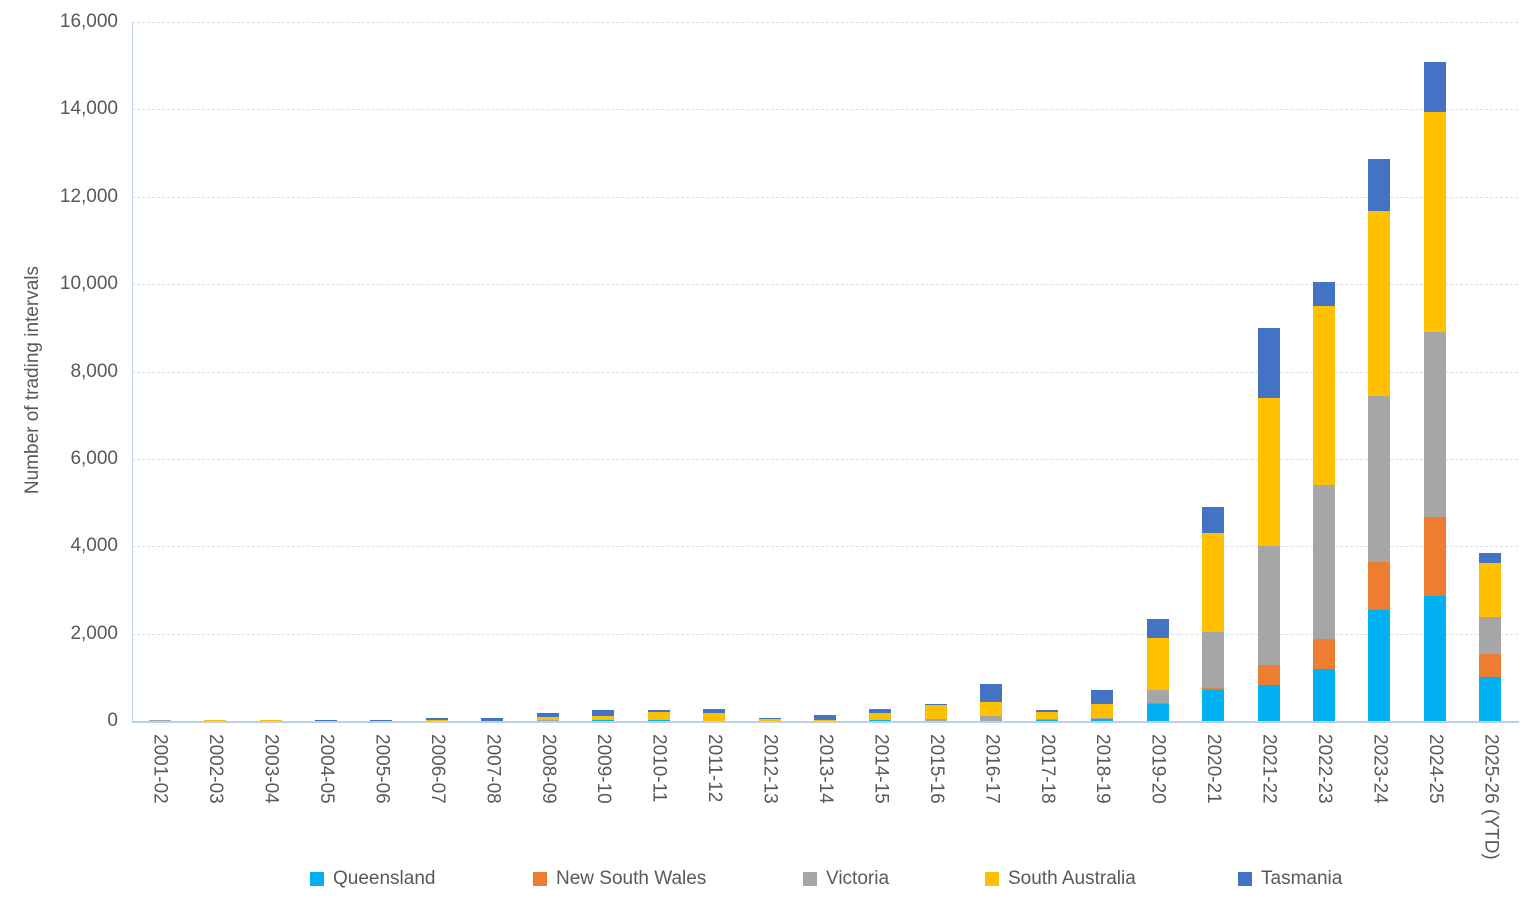  Describe the element at coordinates (604, 769) in the screenshot. I see `x-axis-label: 2009-10` at that location.